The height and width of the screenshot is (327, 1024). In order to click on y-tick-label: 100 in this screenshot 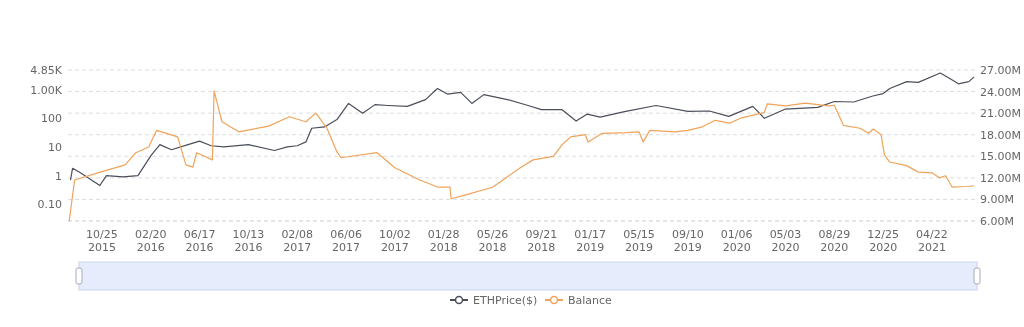, I will do `click(51, 119)`.